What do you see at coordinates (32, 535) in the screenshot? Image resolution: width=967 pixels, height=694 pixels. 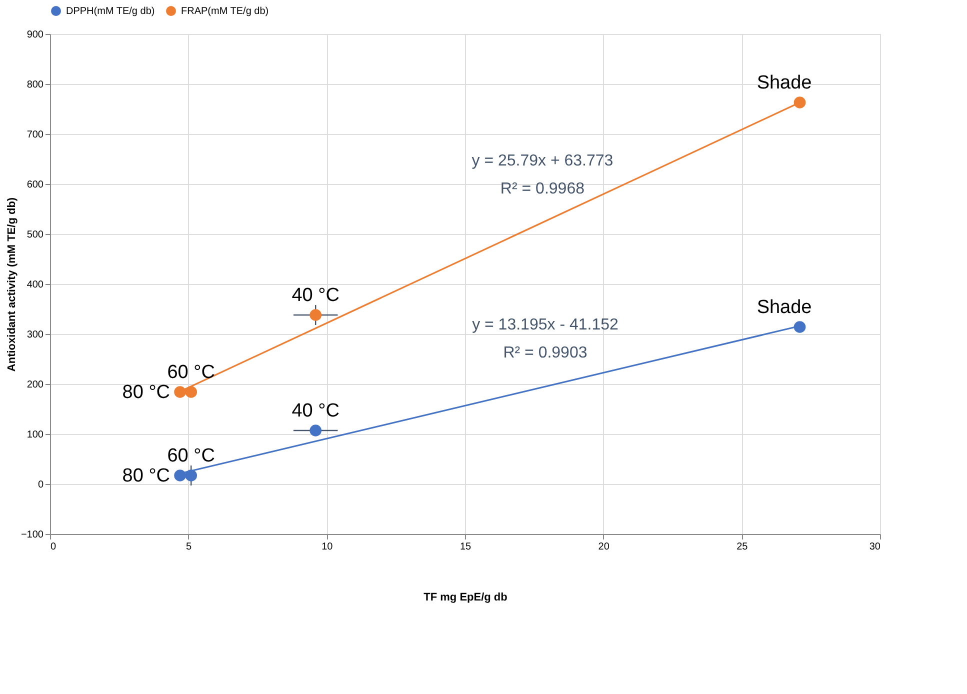 I see `y-tick-label: −100` at bounding box center [32, 535].